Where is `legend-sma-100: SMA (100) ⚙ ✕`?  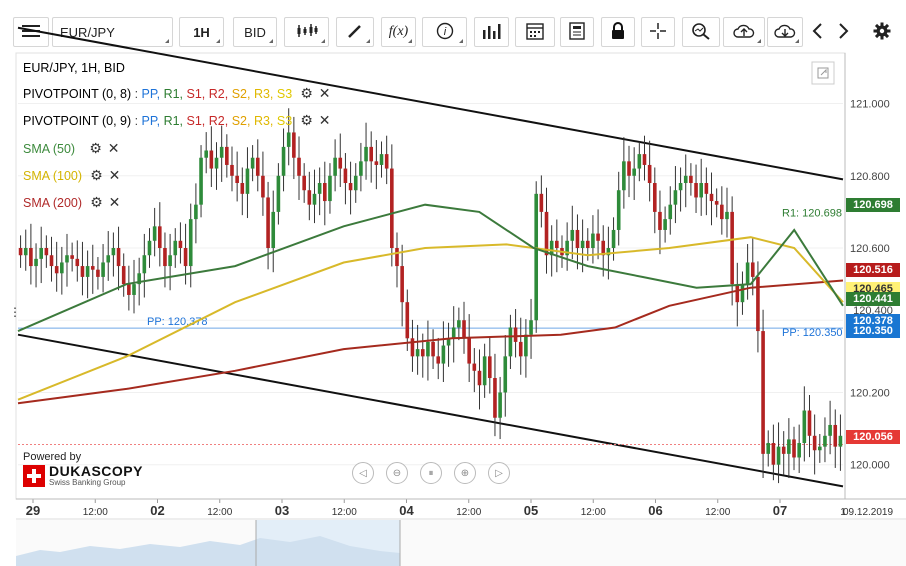
legend-sma-100: SMA (100) ⚙ ✕ is located at coordinates (72, 175).